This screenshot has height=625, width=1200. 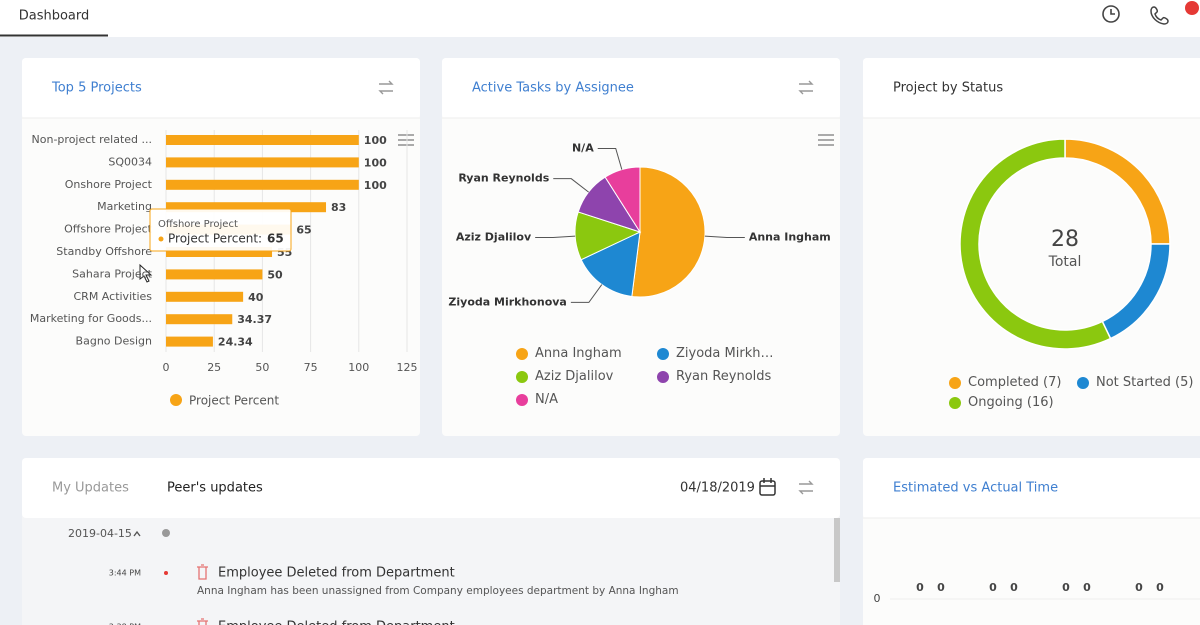 What do you see at coordinates (303, 230) in the screenshot?
I see `value-label: 65` at bounding box center [303, 230].